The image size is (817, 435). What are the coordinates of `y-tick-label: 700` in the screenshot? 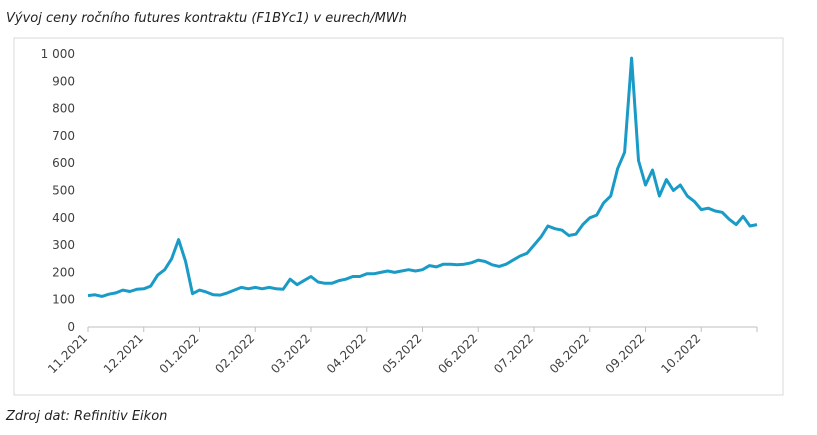 It's located at (63, 136).